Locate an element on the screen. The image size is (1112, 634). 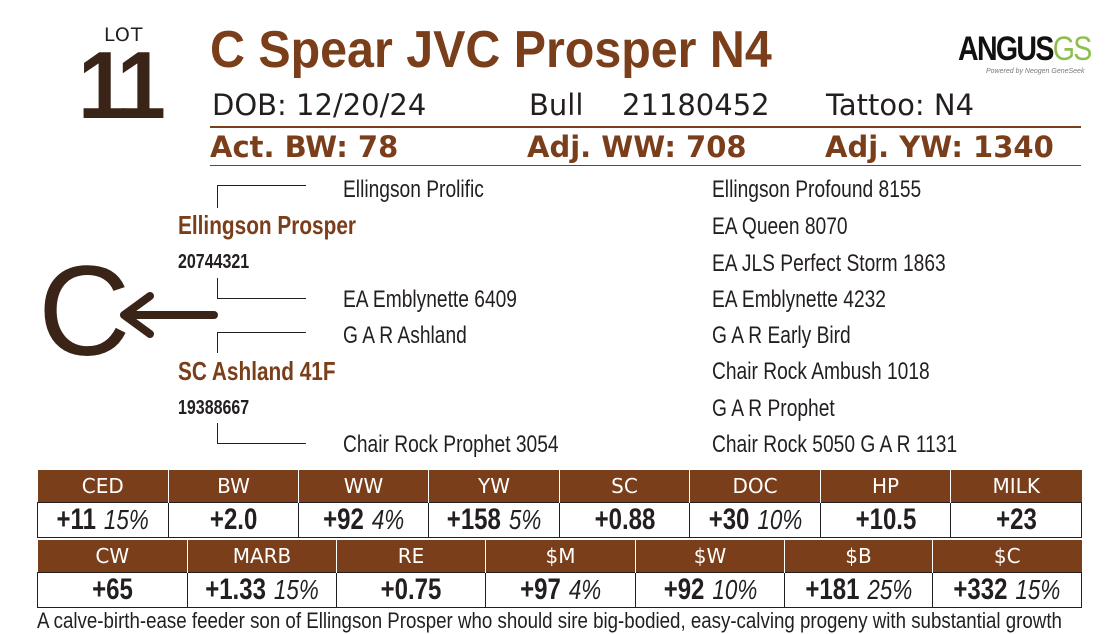
epd-cell: +0.75 is located at coordinates (411, 590).